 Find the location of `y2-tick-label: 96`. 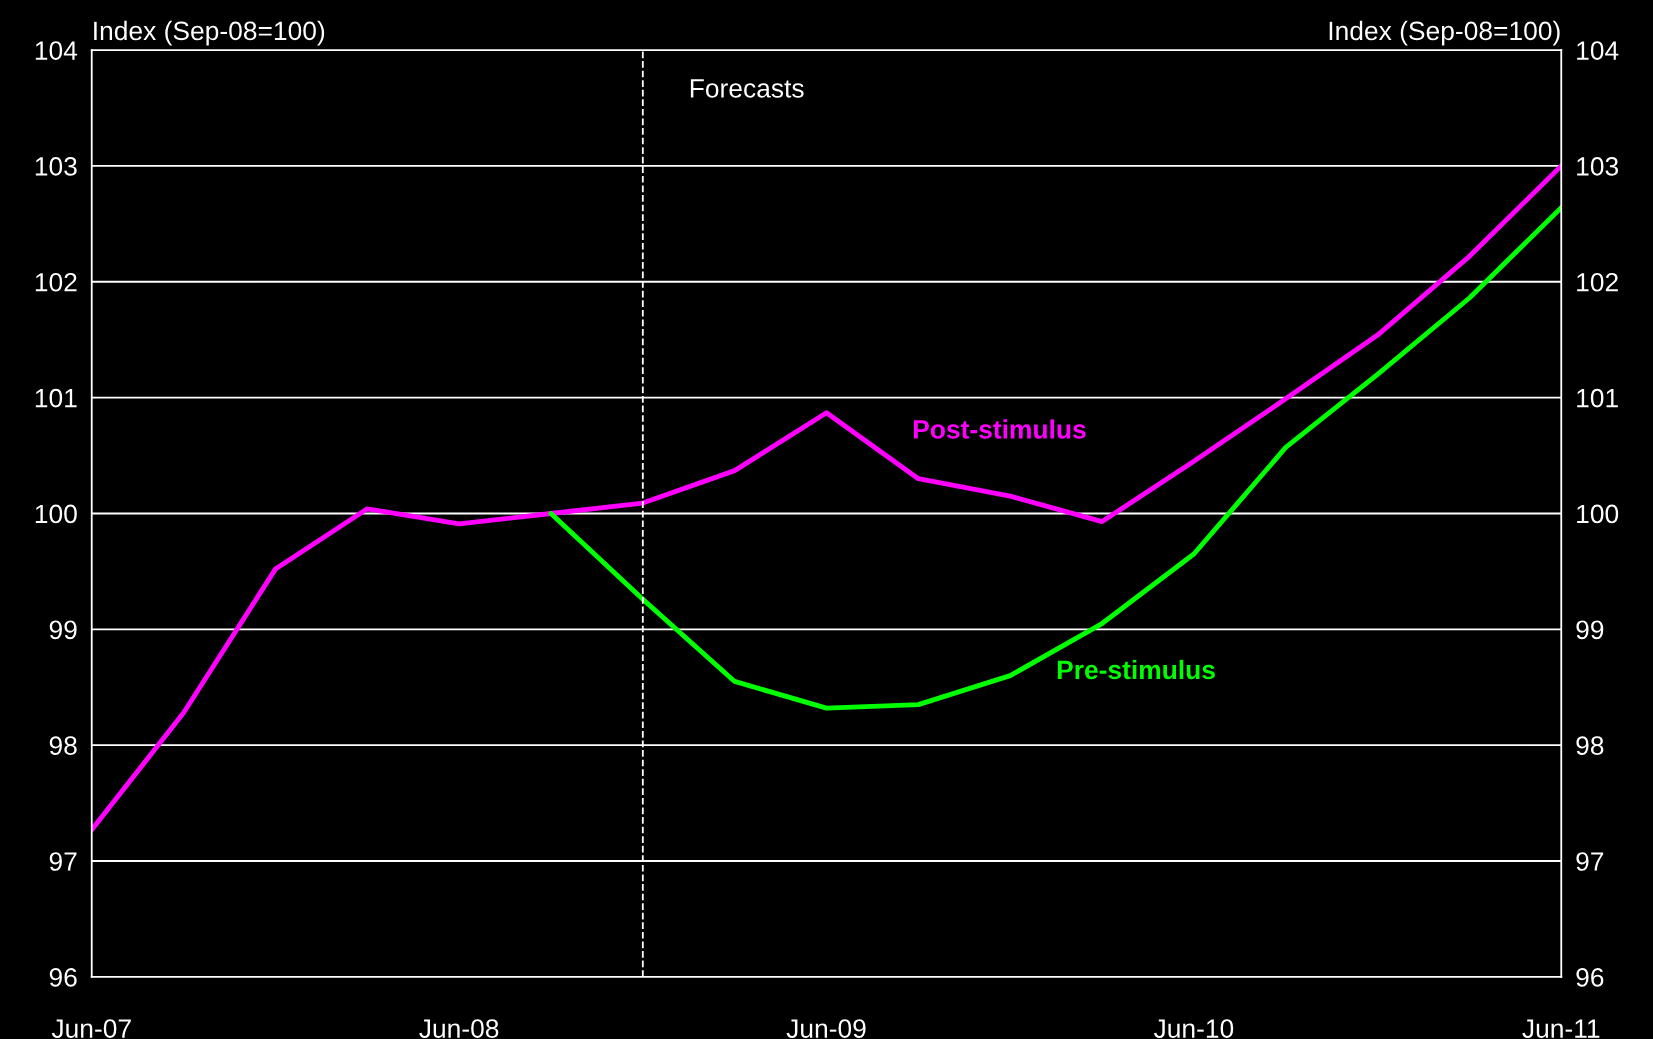

y2-tick-label: 96 is located at coordinates (1590, 977).